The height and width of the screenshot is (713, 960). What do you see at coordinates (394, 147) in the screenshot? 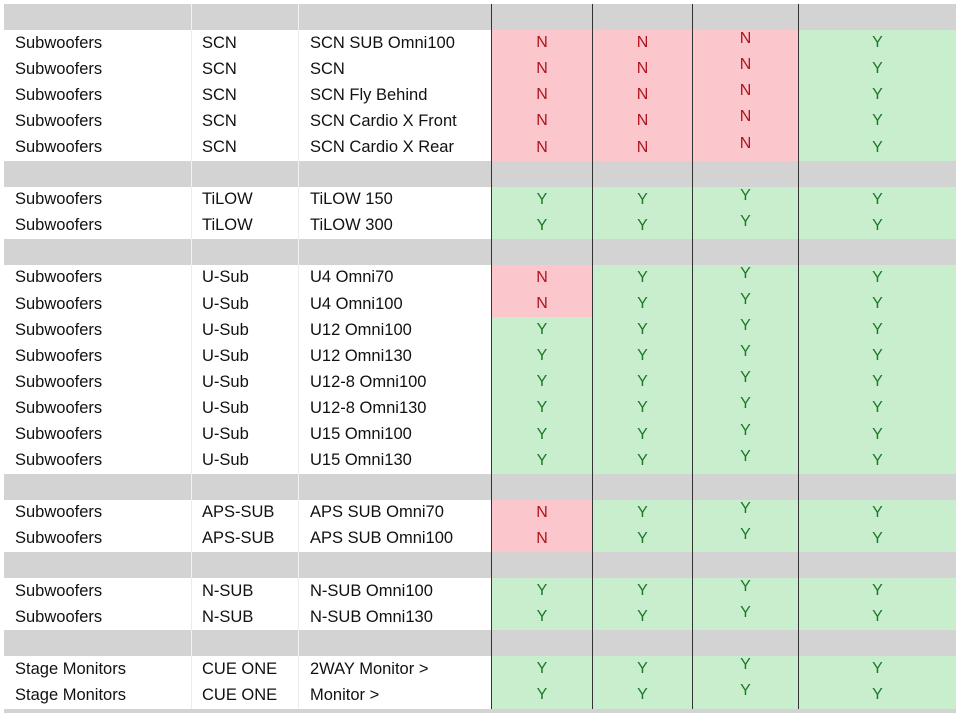
I see `model-cell: SCN Cardio X Rear` at bounding box center [394, 147].